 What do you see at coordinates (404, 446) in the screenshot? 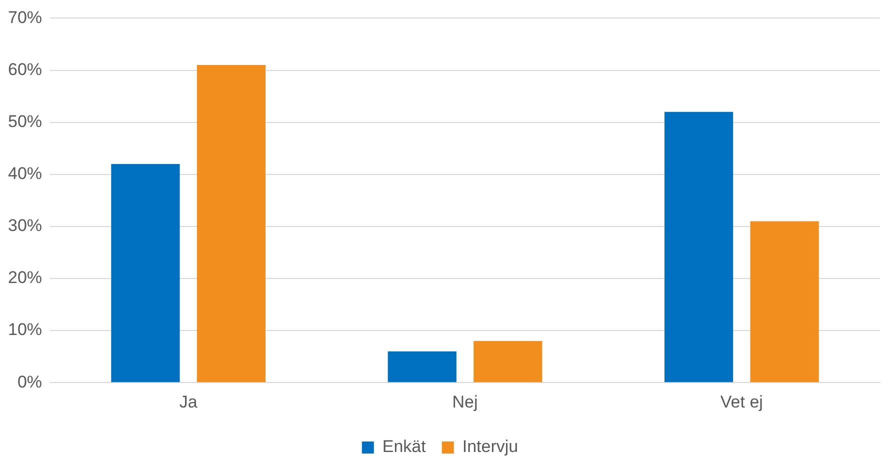
I see `legend-label: Enkät` at bounding box center [404, 446].